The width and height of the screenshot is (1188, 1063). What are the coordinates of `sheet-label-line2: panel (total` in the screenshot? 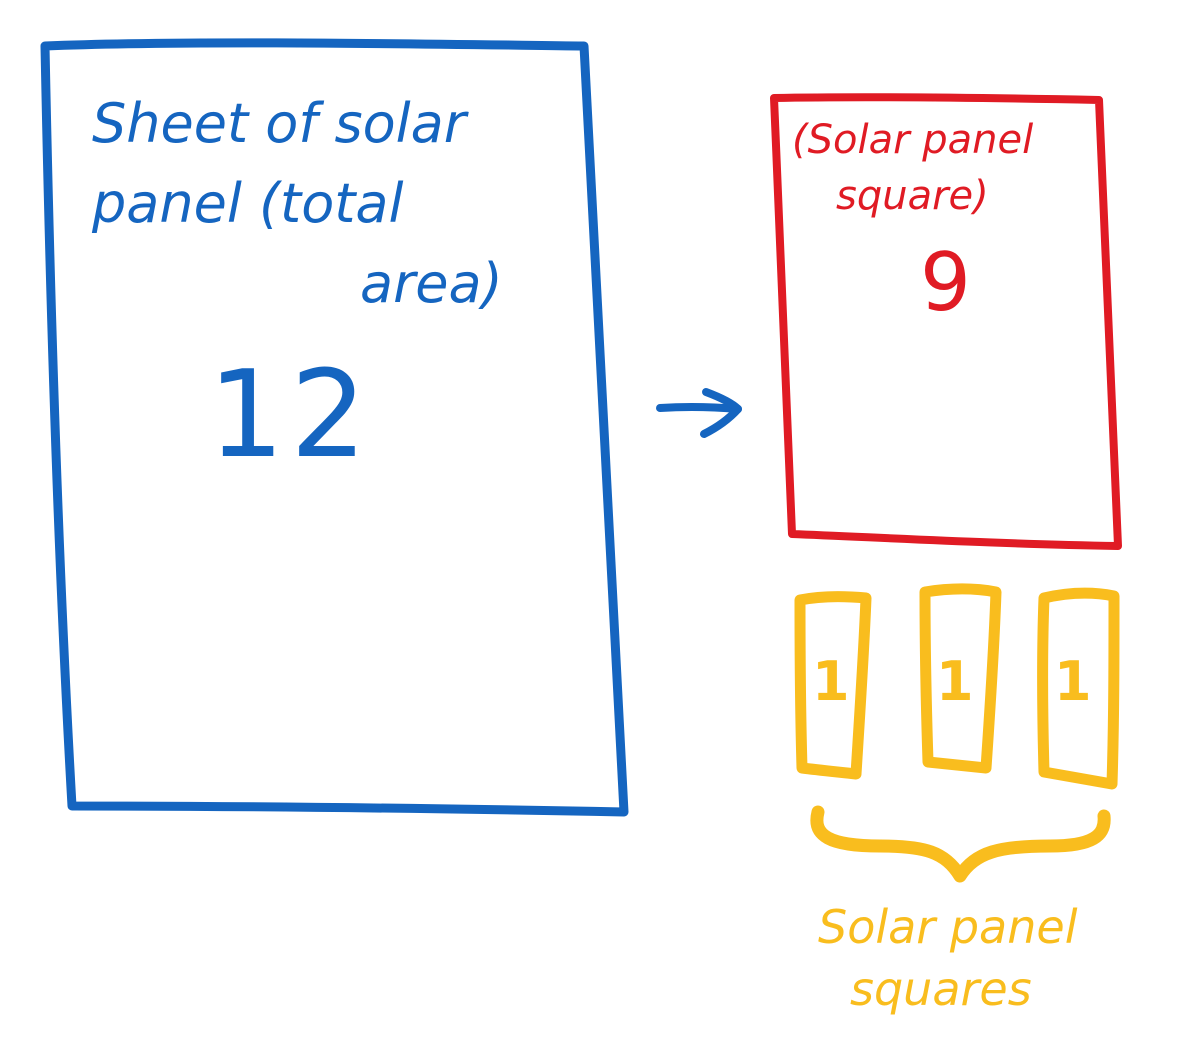 It's located at (248, 203).